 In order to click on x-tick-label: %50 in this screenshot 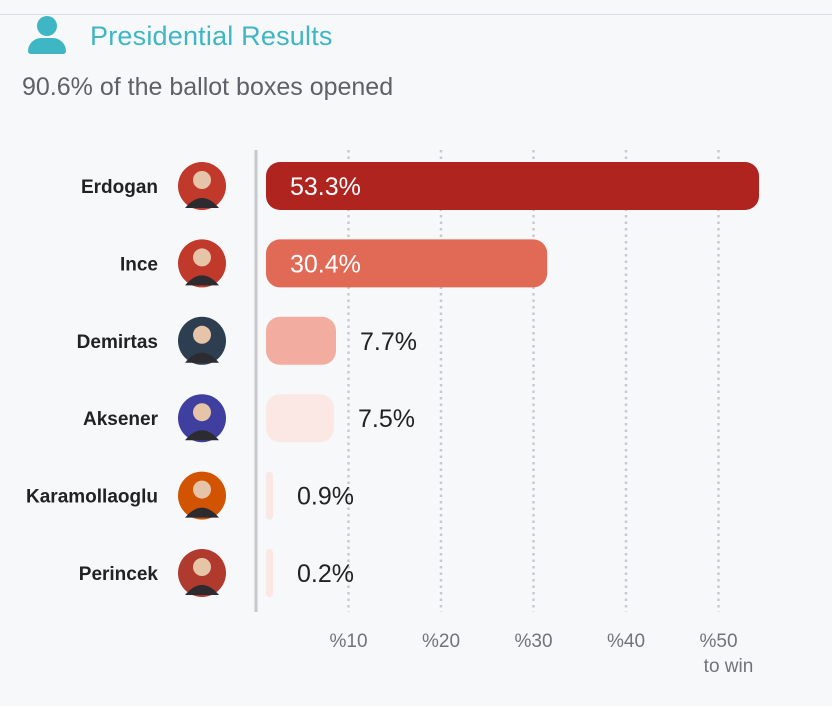, I will do `click(718, 641)`.